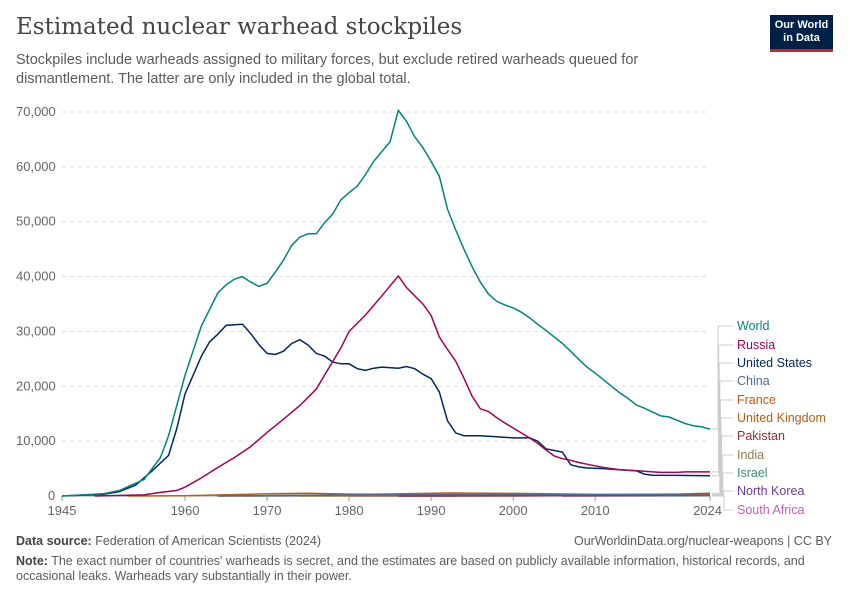  Describe the element at coordinates (750, 455) in the screenshot. I see `legend-label-india: India` at that location.